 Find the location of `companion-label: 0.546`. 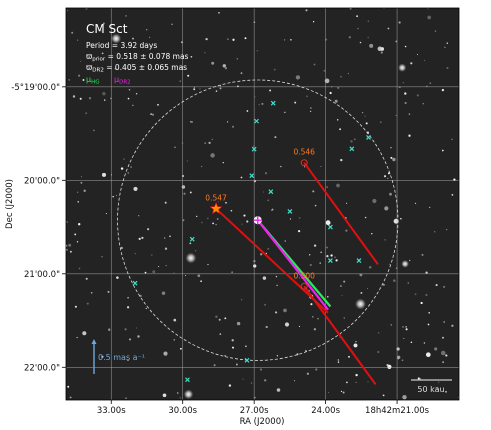

companion-label: 0.546 is located at coordinates (304, 152).